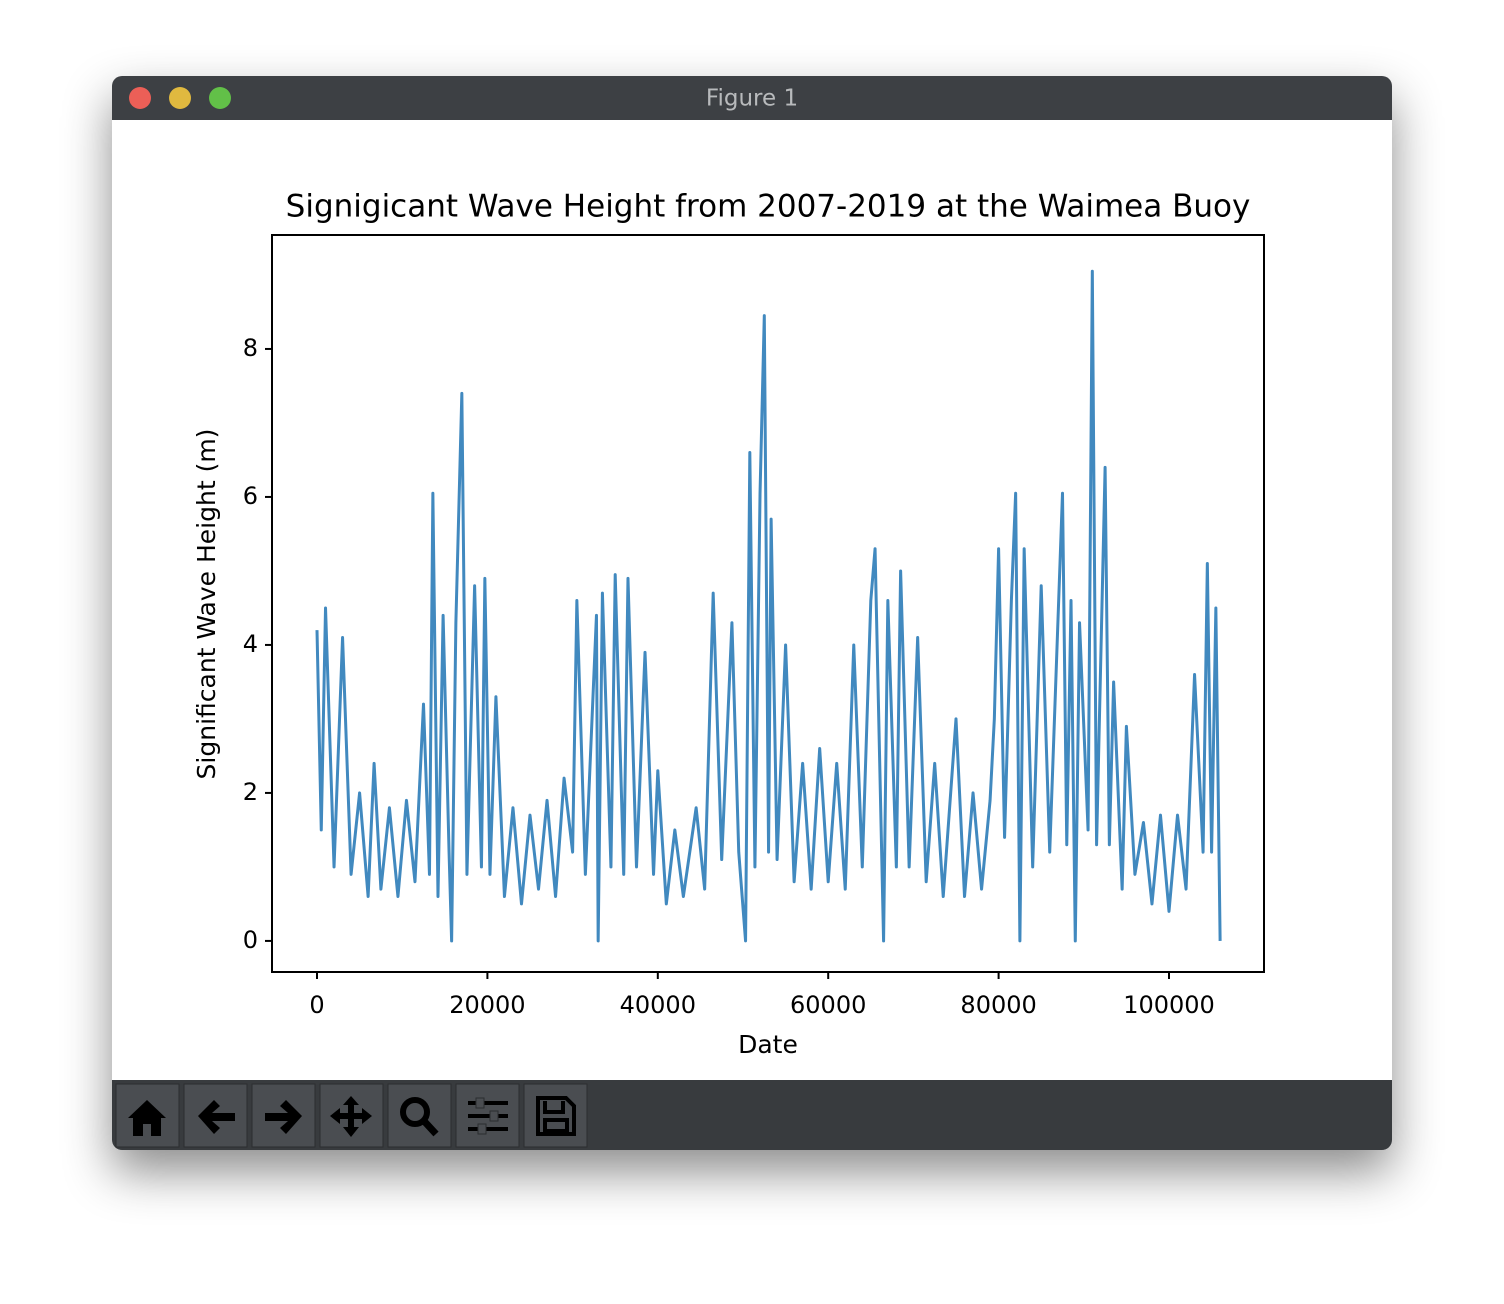 This screenshot has width=1504, height=1304. Describe the element at coordinates (250, 348) in the screenshot. I see `y-tick-label: 8` at that location.